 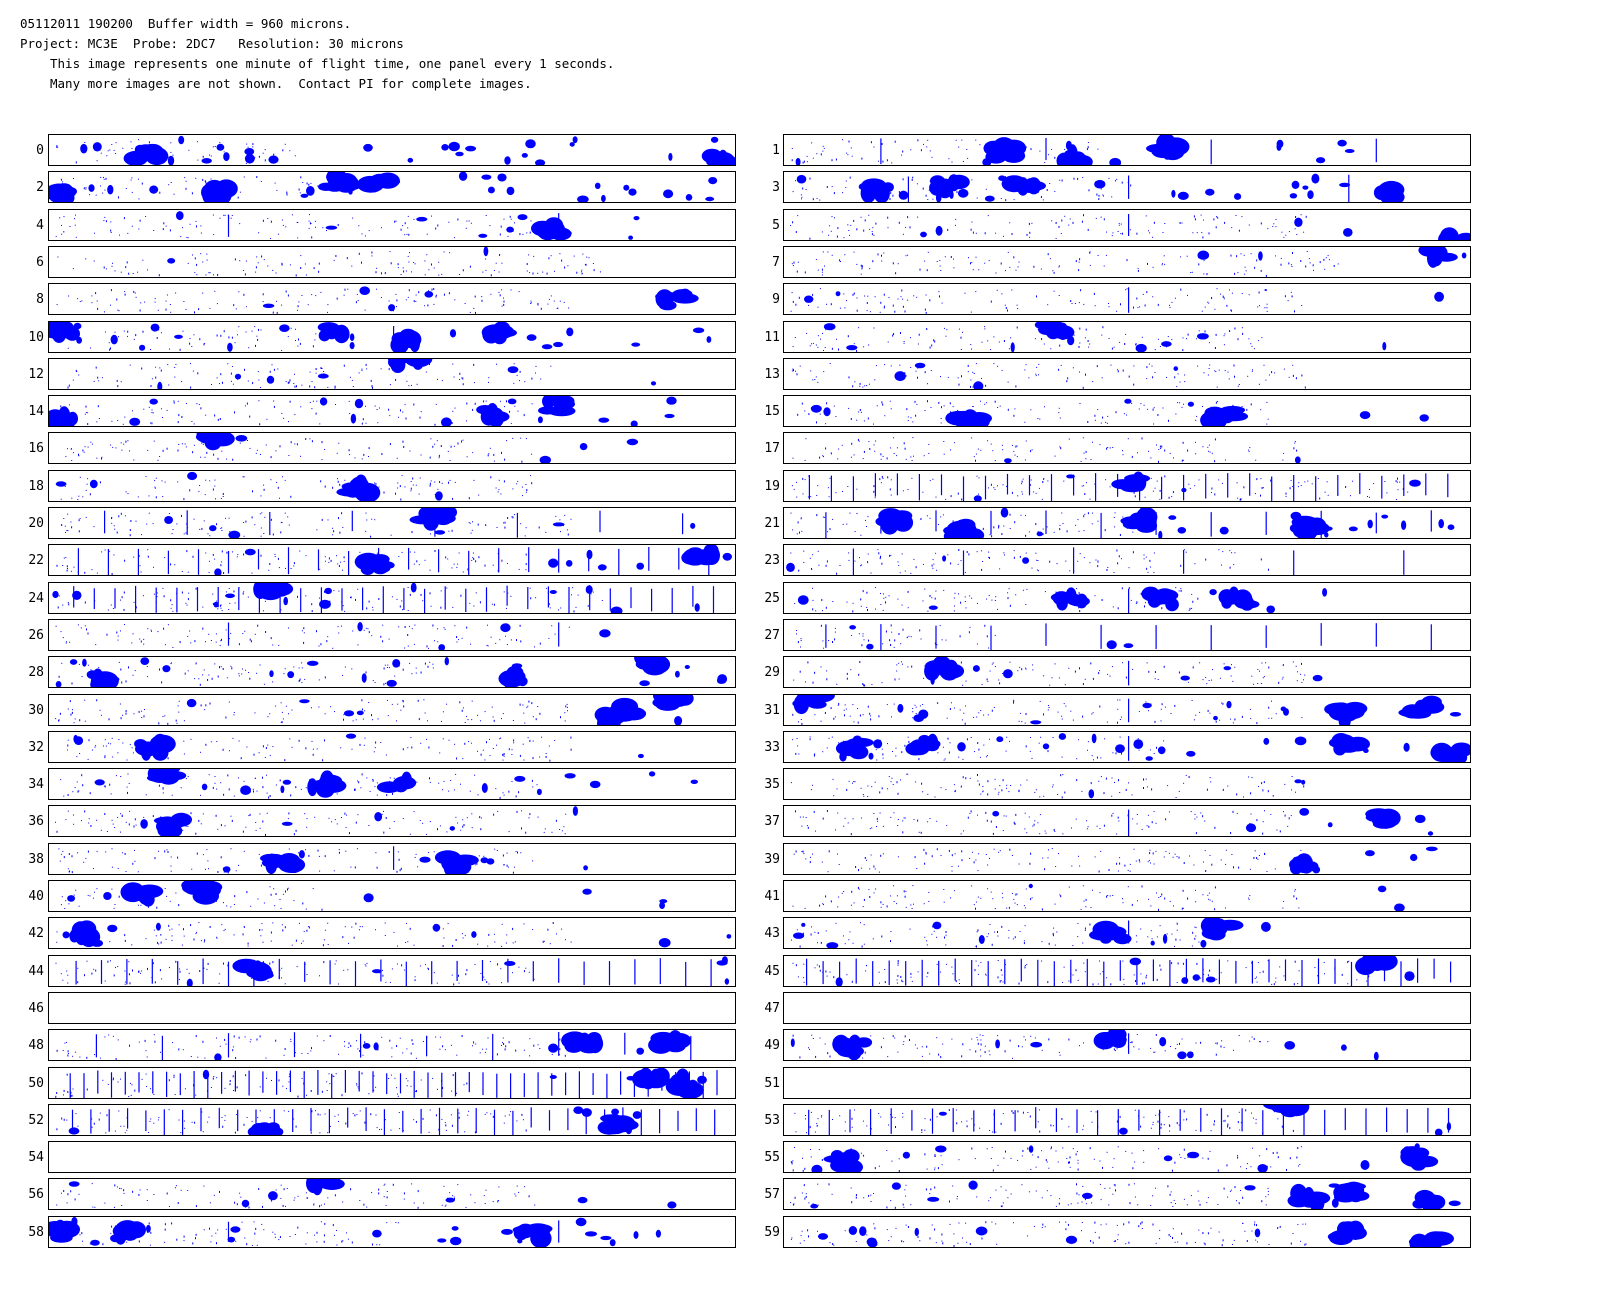 What do you see at coordinates (40, 225) in the screenshot?
I see `panel-label: 4` at bounding box center [40, 225].